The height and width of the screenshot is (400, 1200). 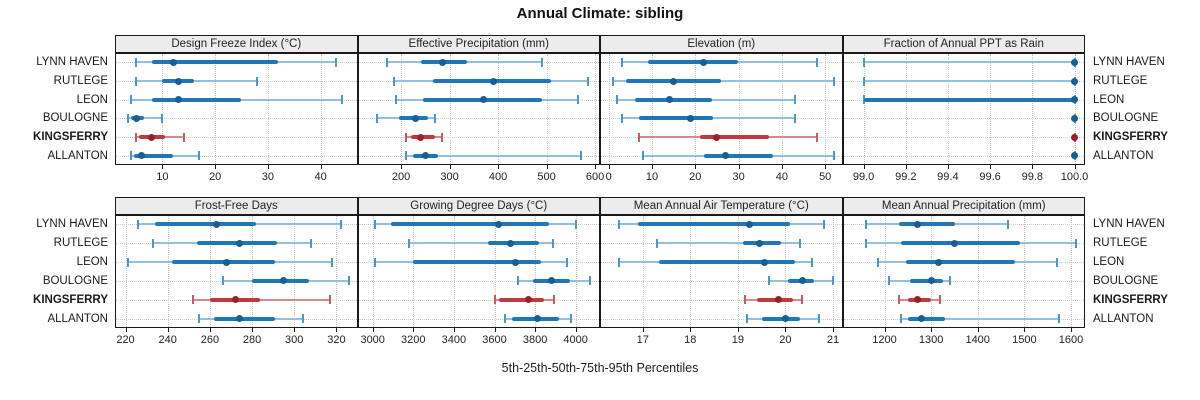 What do you see at coordinates (454, 340) in the screenshot?
I see `axis-tick-label: 3400` at bounding box center [454, 340].